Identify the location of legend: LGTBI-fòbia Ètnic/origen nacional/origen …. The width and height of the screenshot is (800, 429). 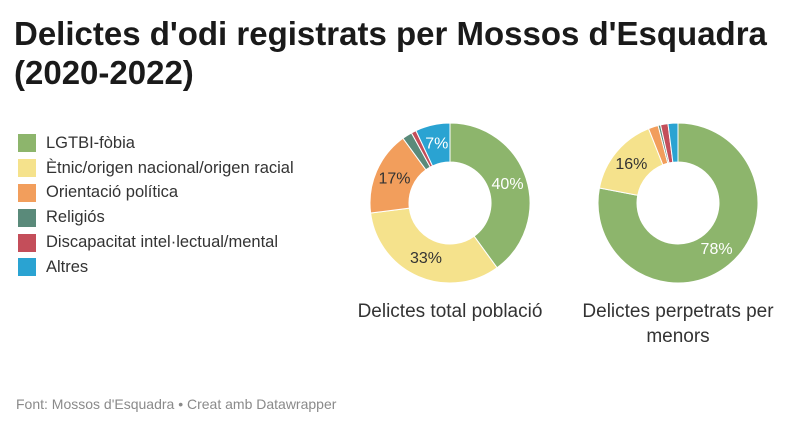
(156, 205).